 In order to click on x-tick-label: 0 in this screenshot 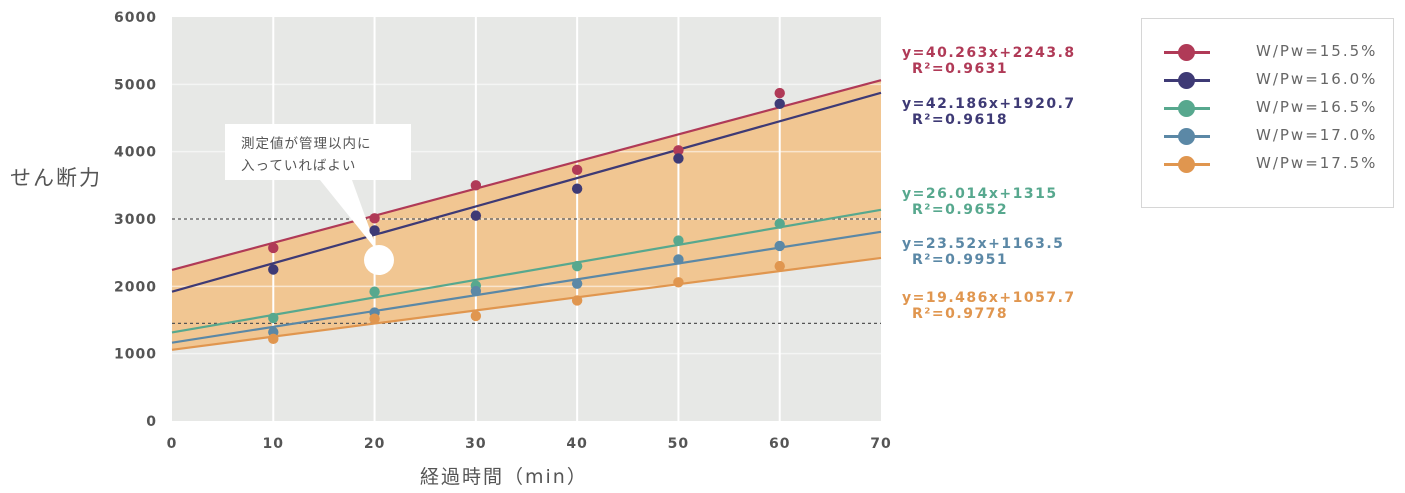, I will do `click(172, 444)`.